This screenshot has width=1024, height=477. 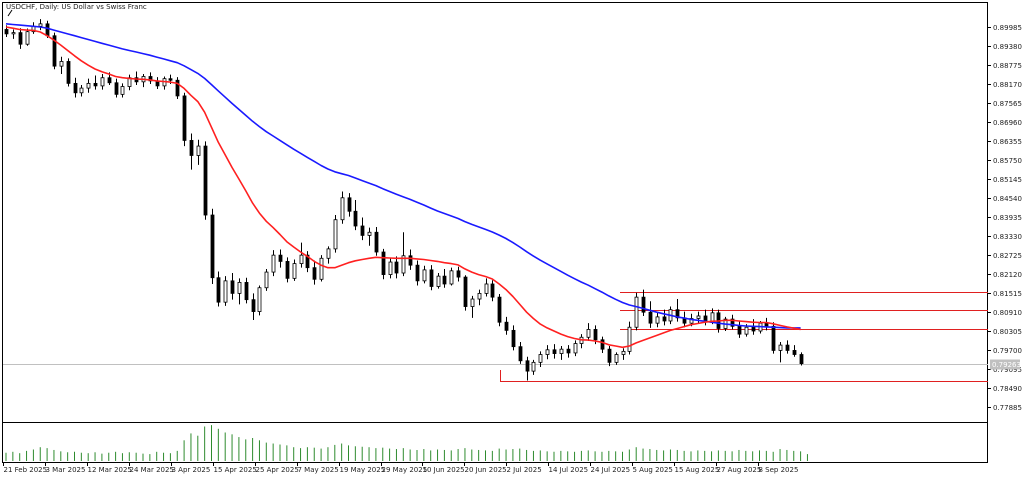 What do you see at coordinates (697, 470) in the screenshot?
I see `x-tick-label: 15 Aug 2025` at bounding box center [697, 470].